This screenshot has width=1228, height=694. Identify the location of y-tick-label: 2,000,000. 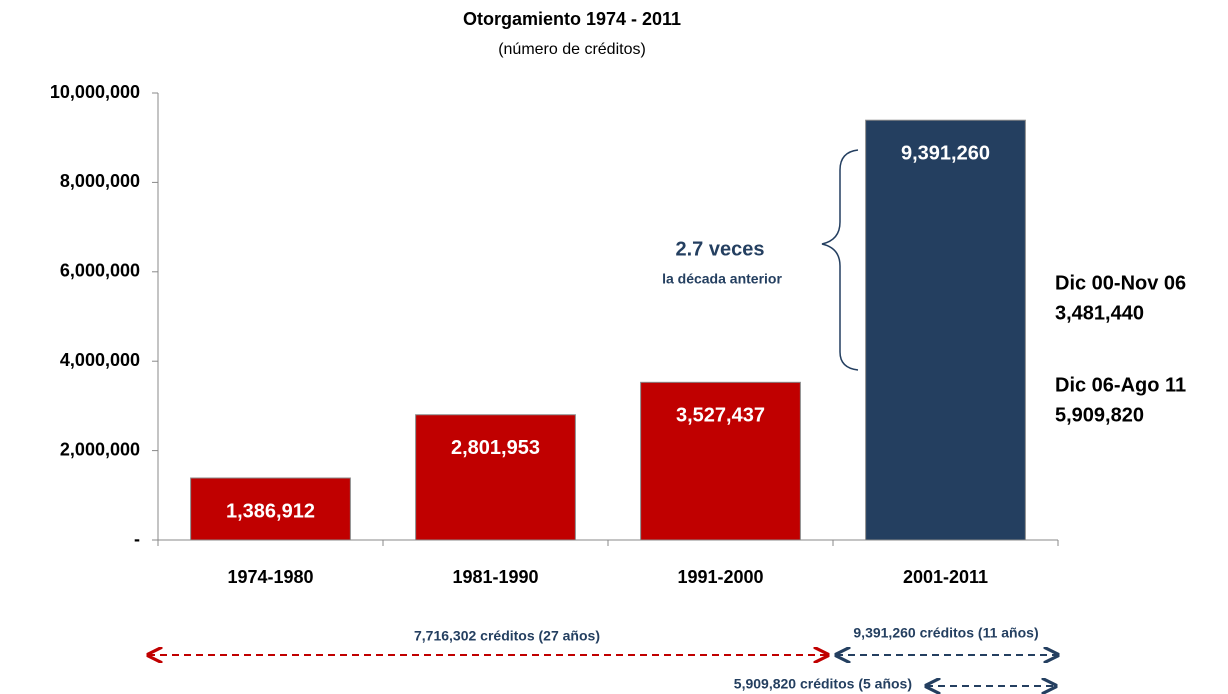
(100, 449).